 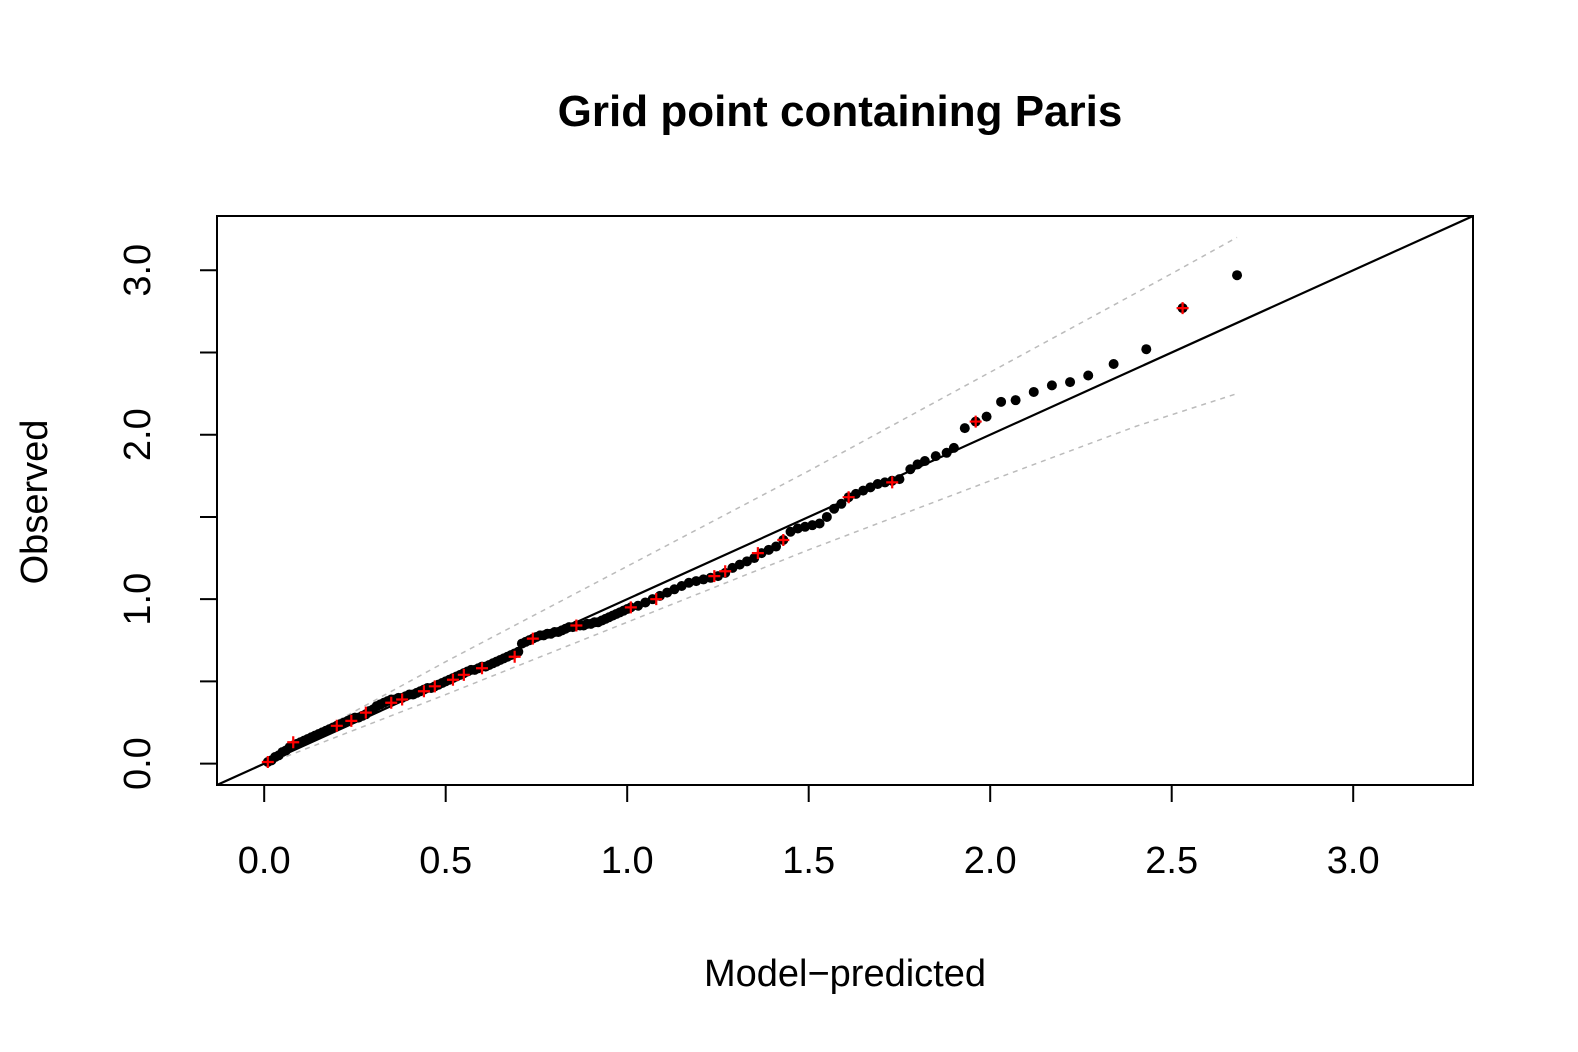 I want to click on chart-title: Grid point containing Paris, so click(x=840, y=111).